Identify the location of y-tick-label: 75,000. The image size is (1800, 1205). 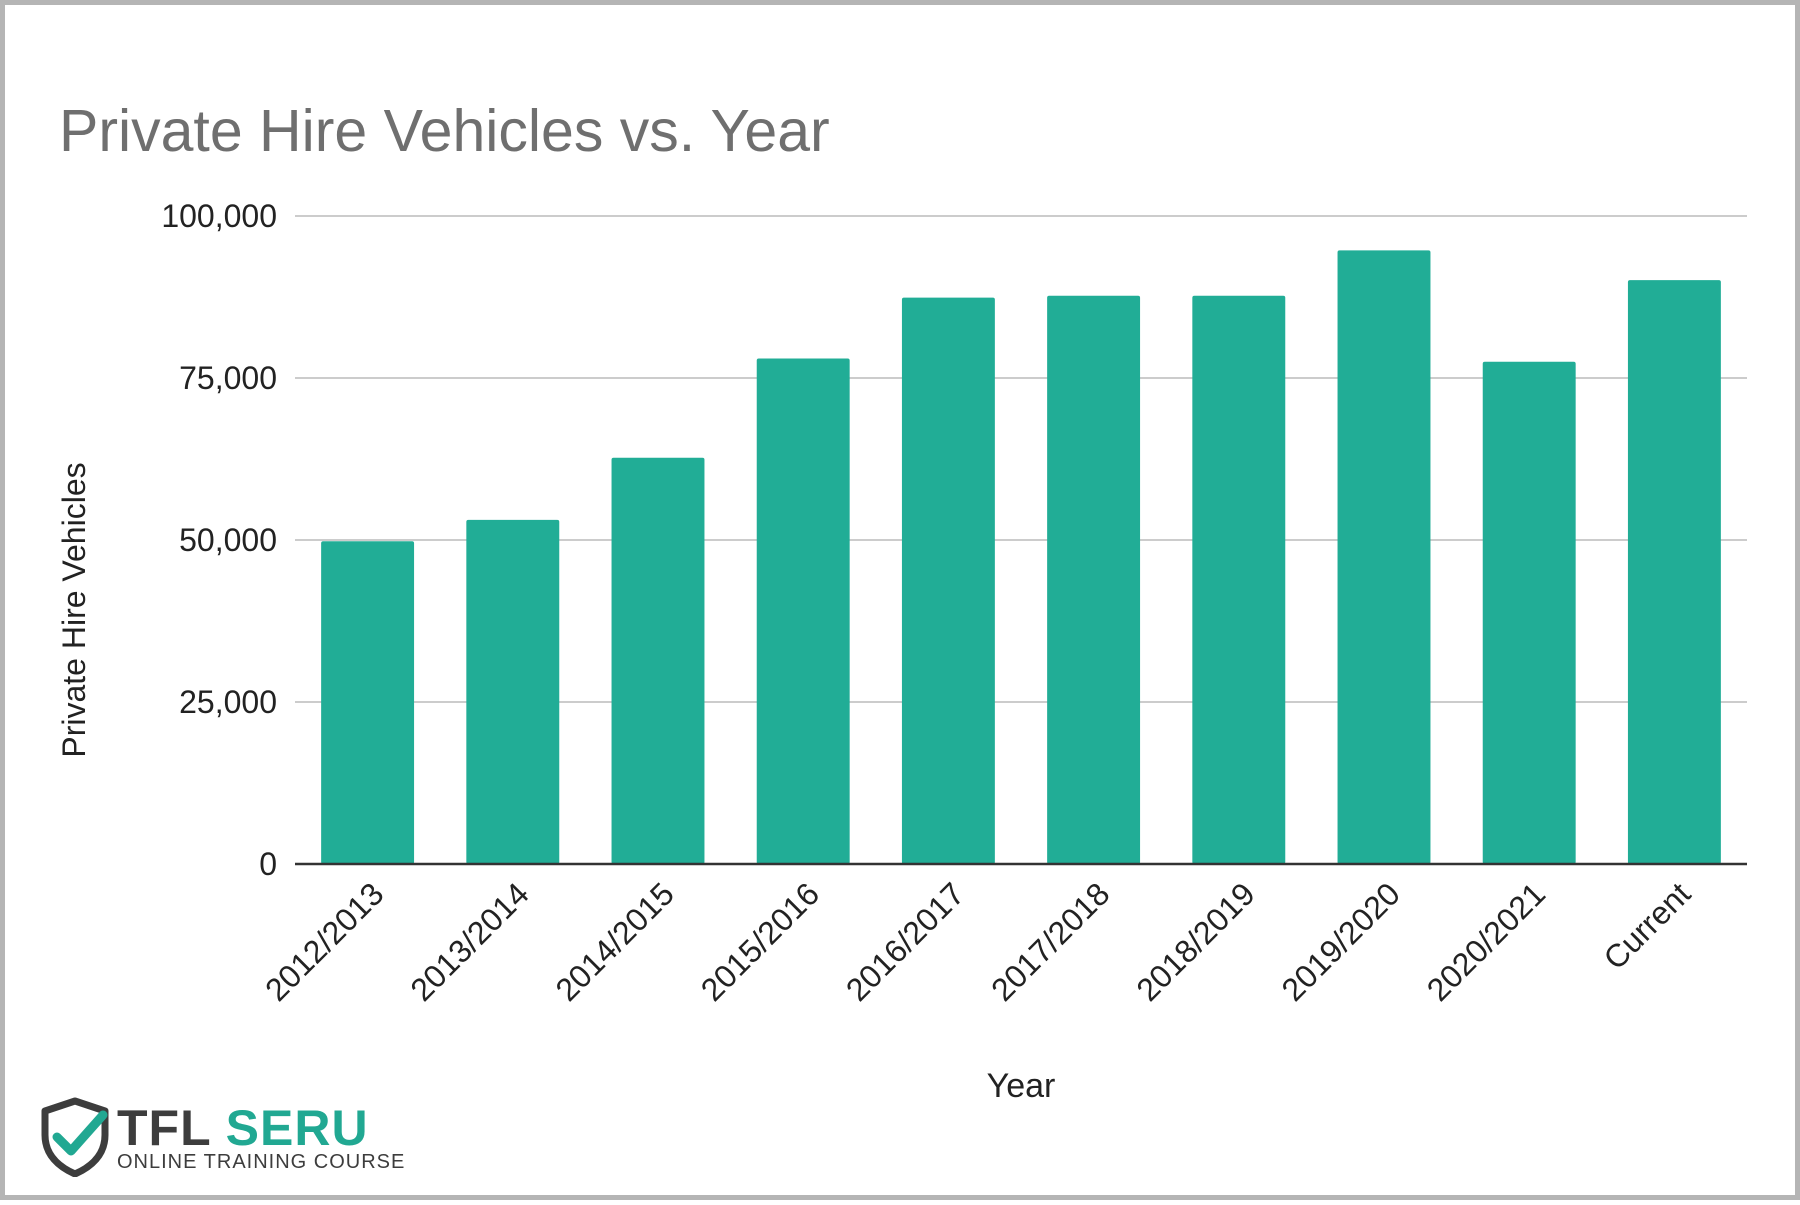
(228, 378).